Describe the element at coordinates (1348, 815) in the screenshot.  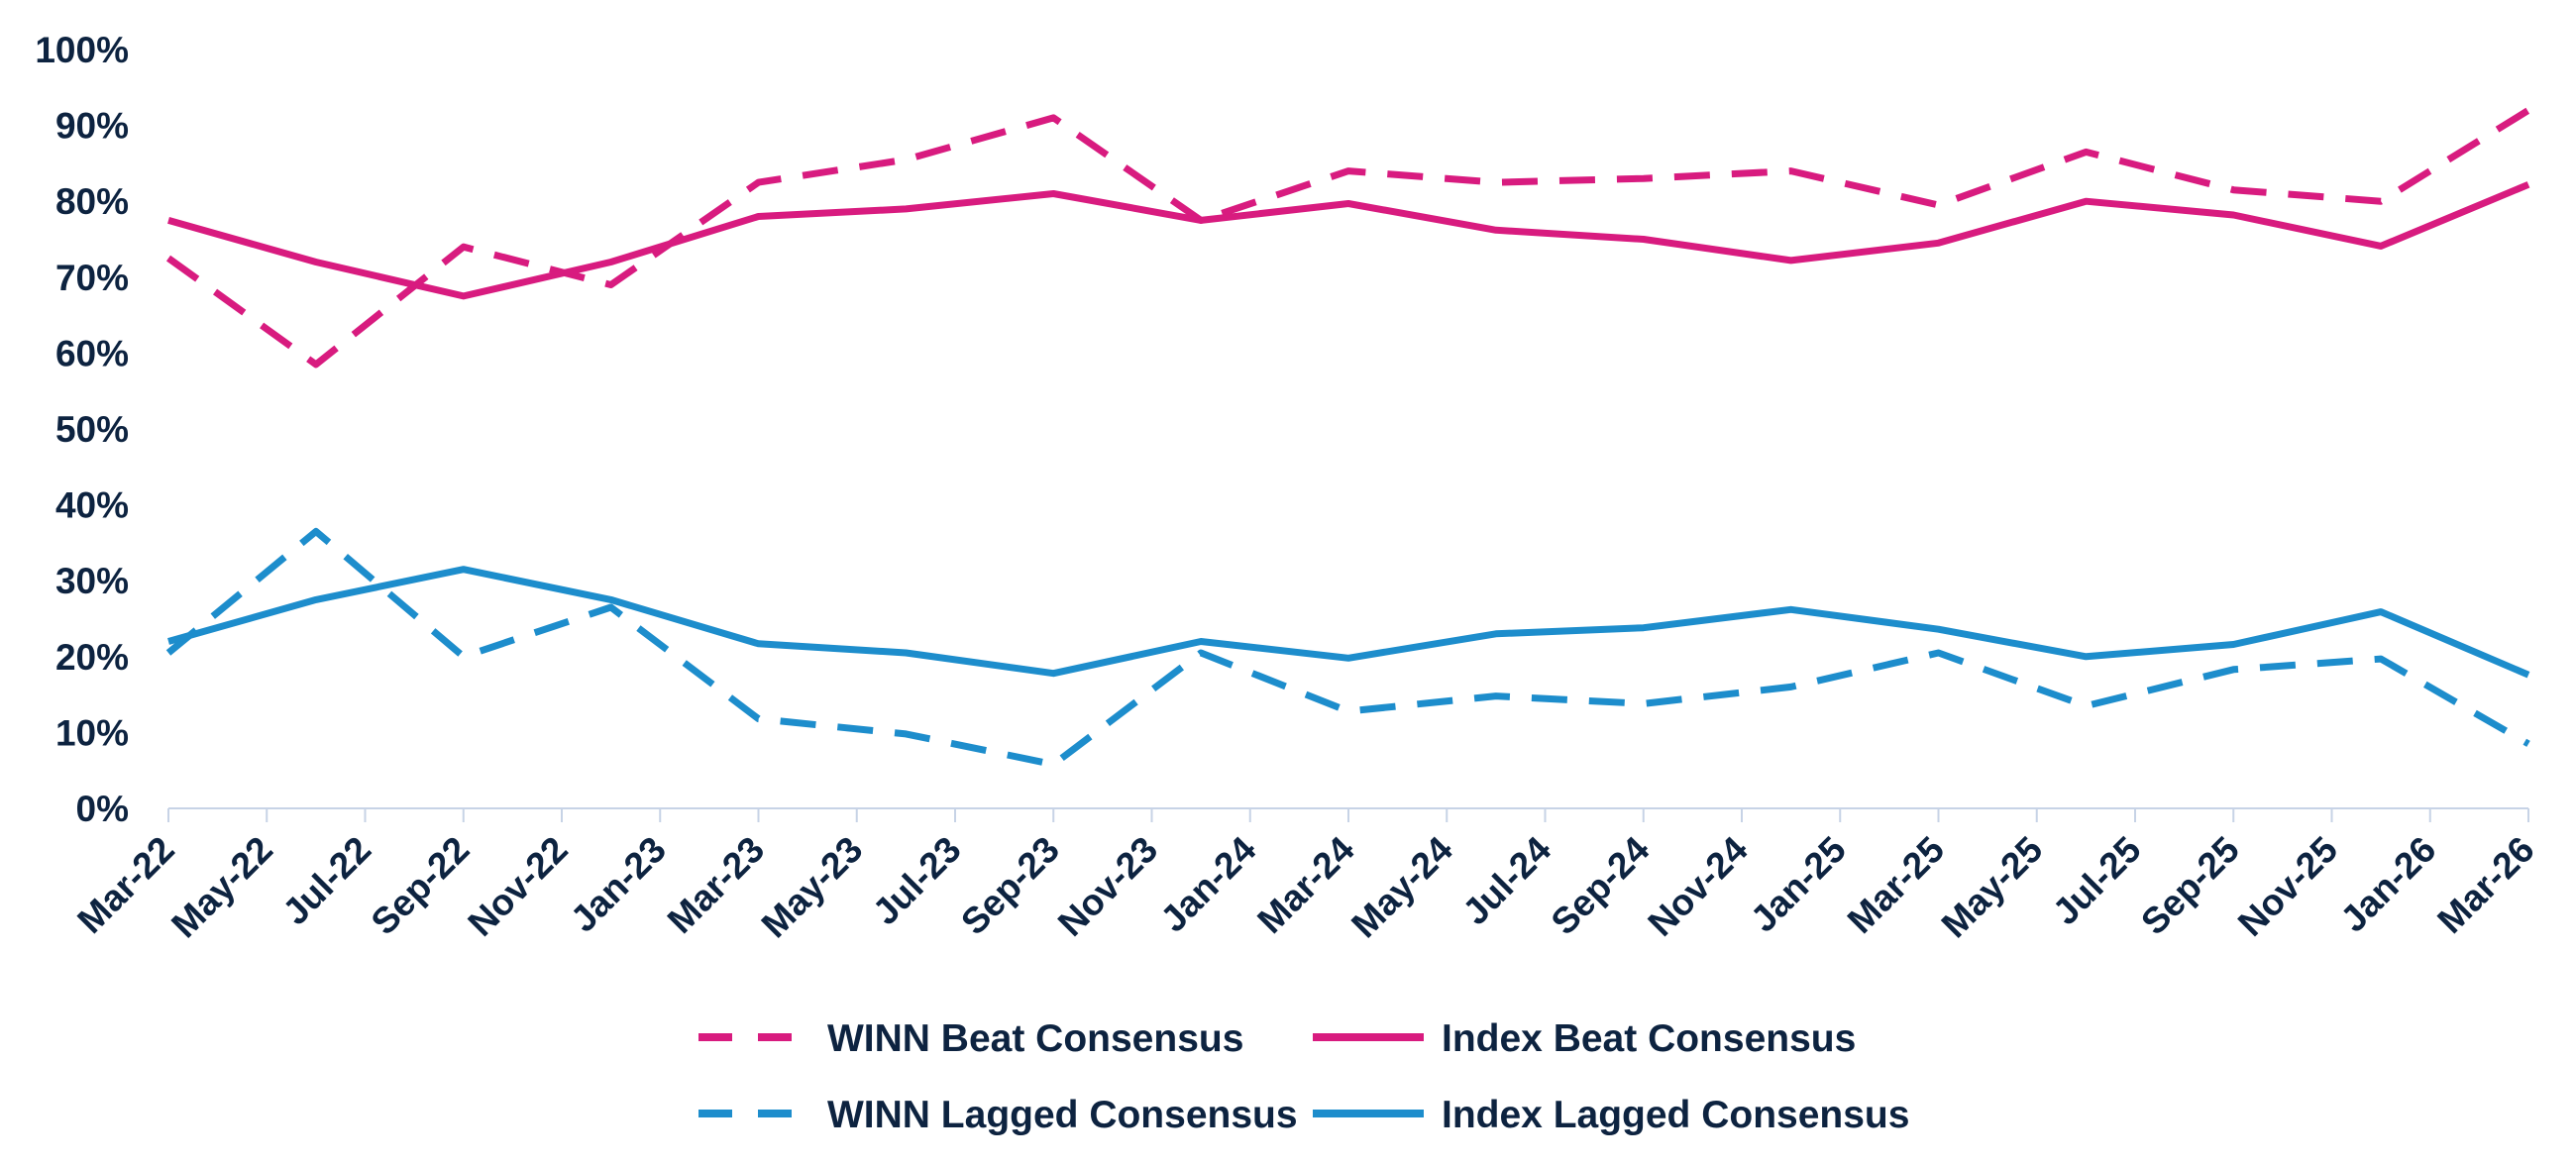
I see `x-axis-tick-marks` at that location.